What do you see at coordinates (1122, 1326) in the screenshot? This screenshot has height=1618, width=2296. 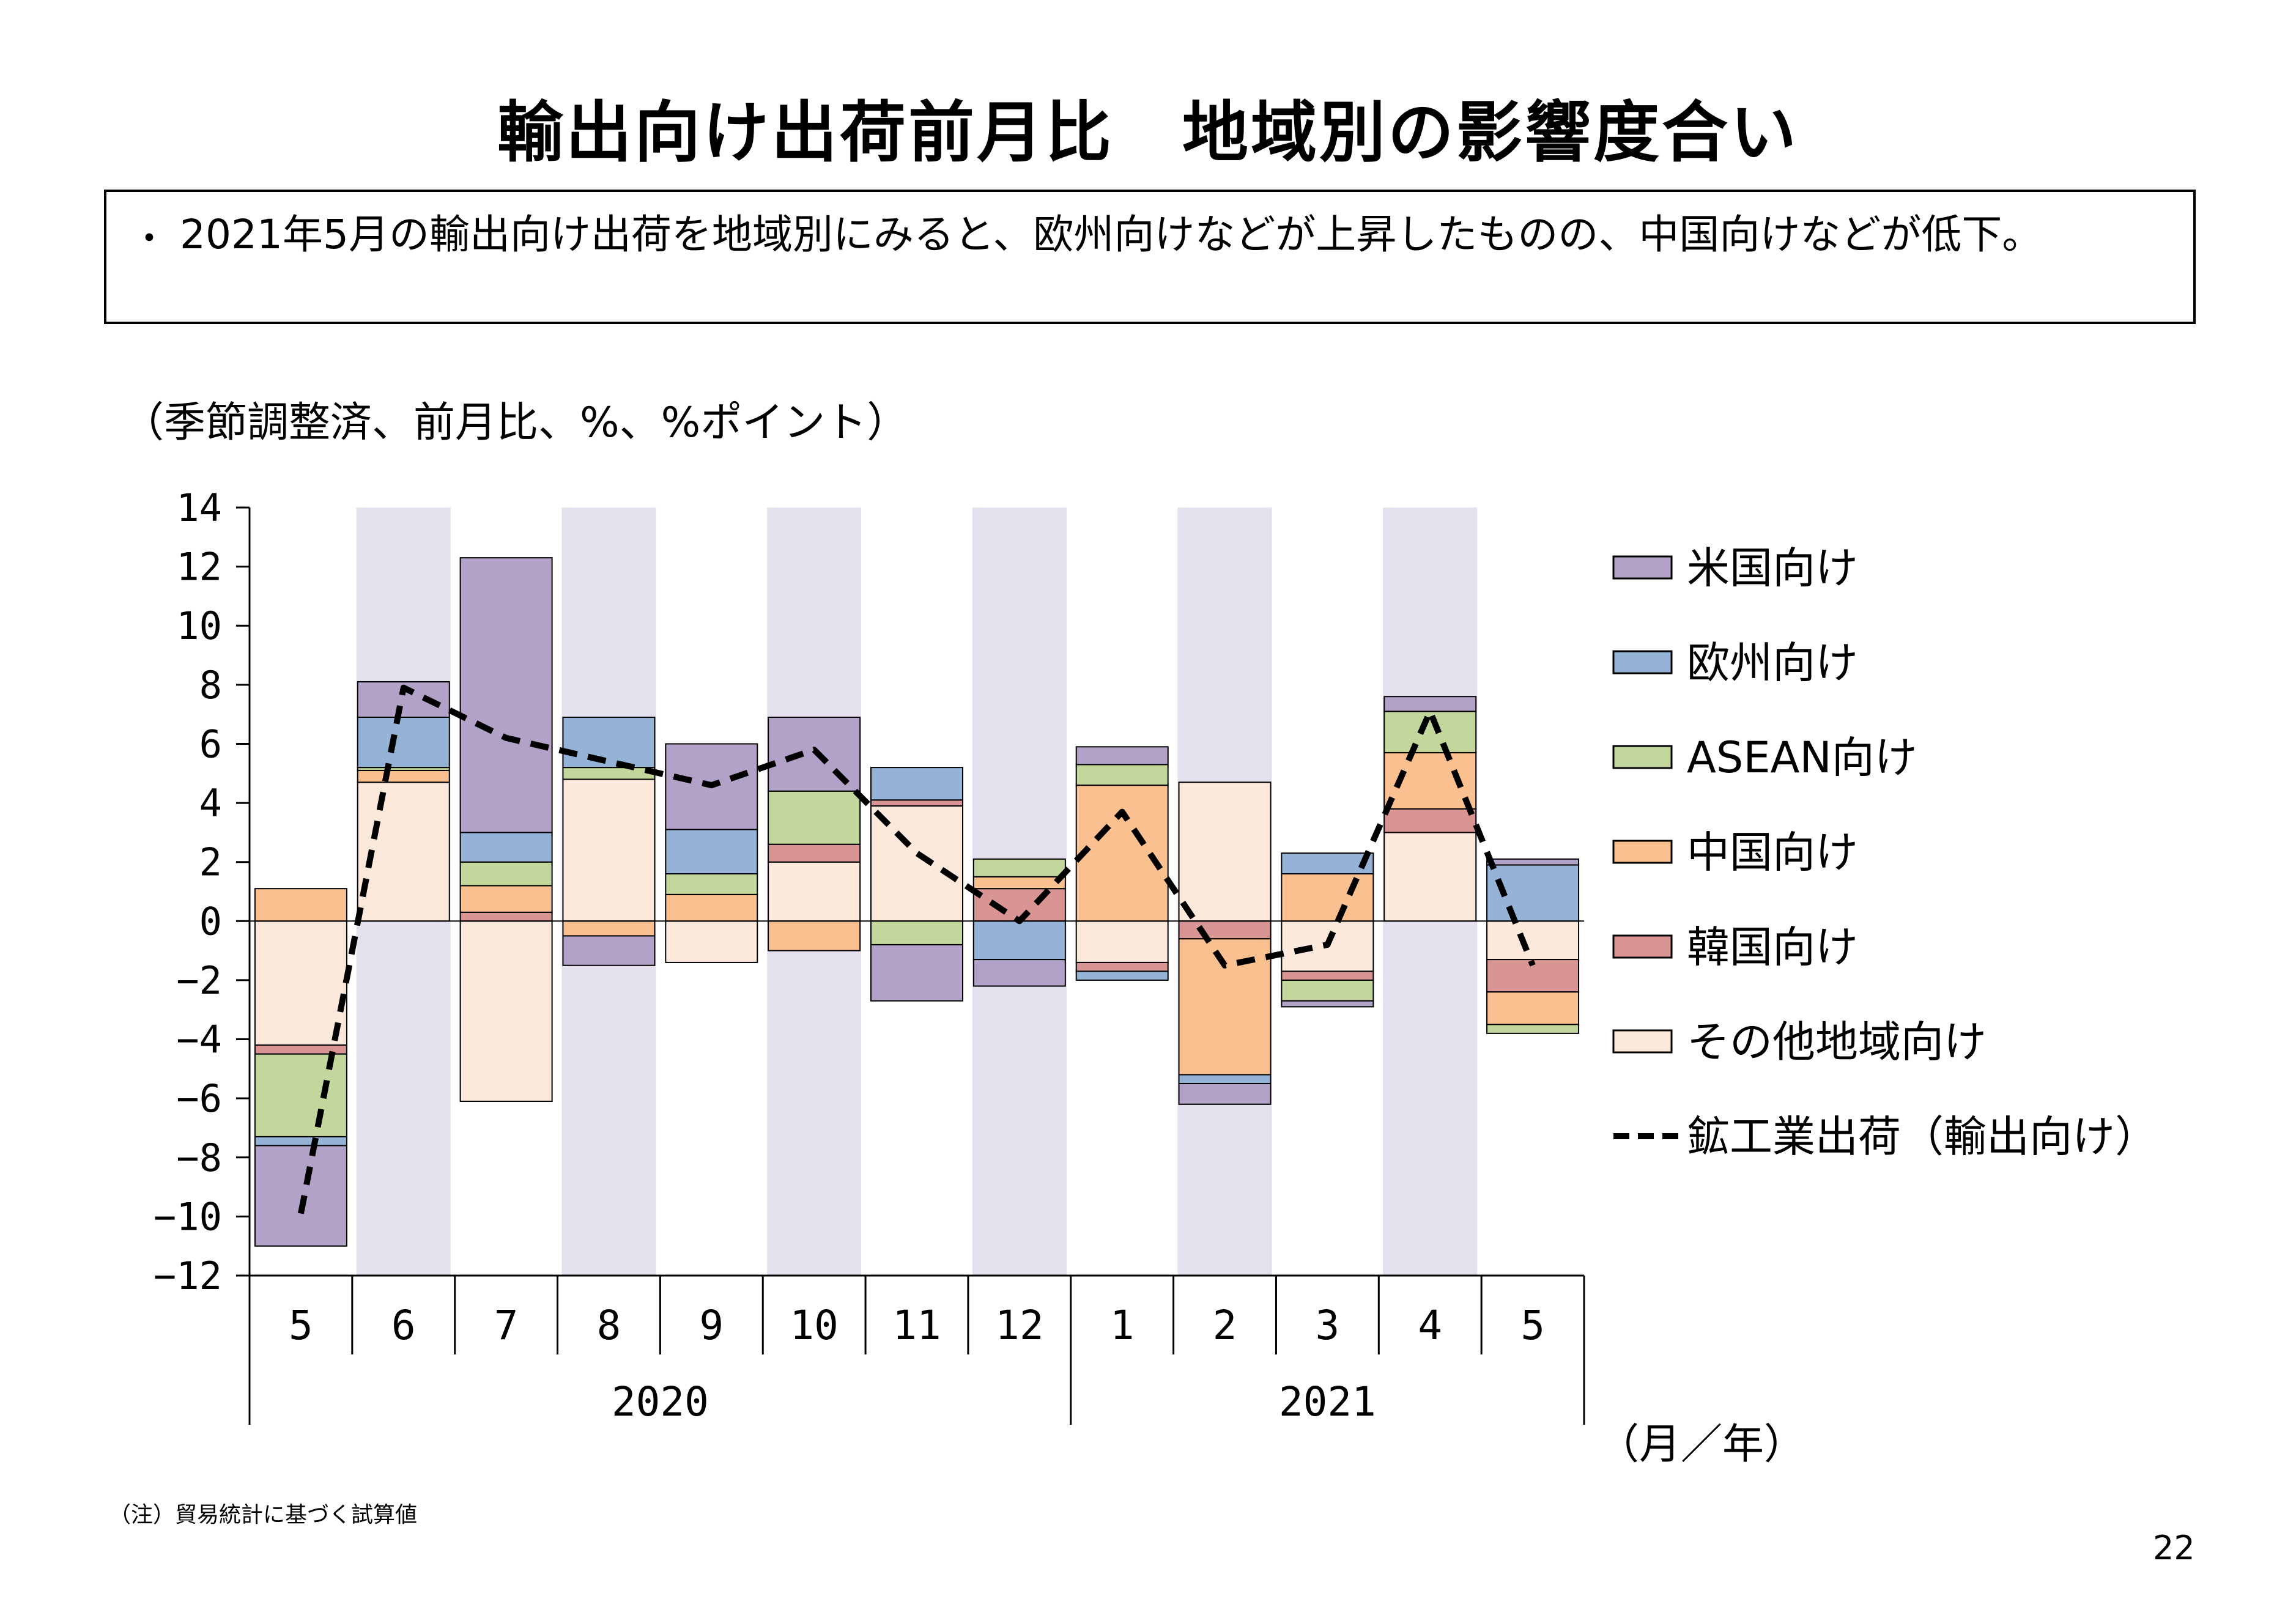 I see `x-tick-label: 1` at bounding box center [1122, 1326].